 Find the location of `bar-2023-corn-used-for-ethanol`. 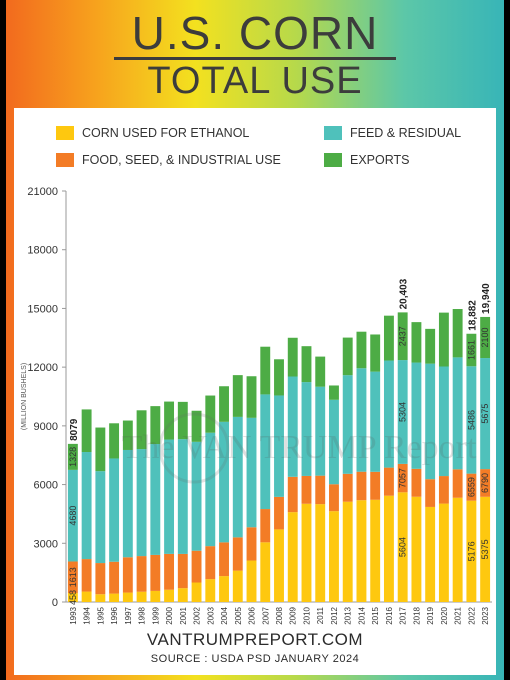

bar-2023-corn-used-for-ethanol is located at coordinates (485, 549).